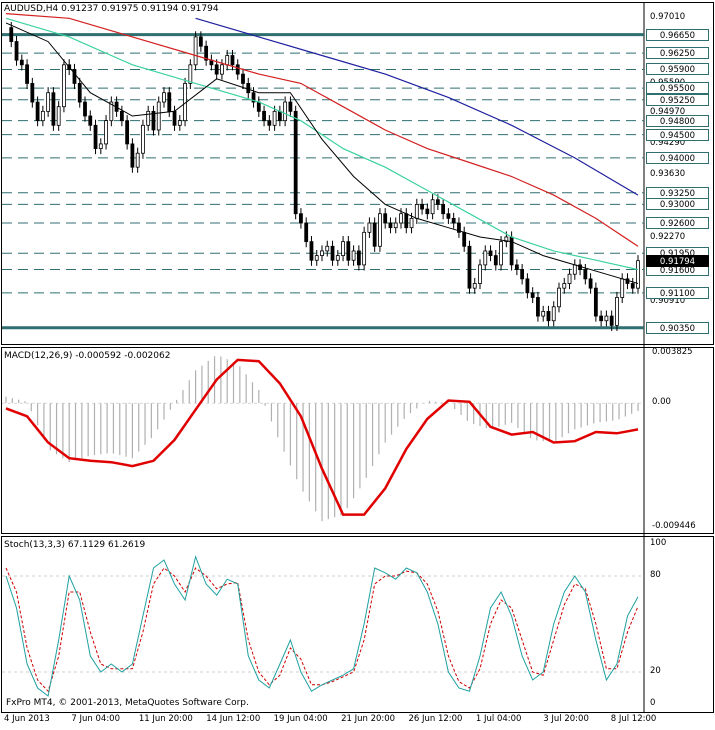 The image size is (715, 730). Describe the element at coordinates (677, 260) in the screenshot. I see `current-price-label: 0.91794` at that location.